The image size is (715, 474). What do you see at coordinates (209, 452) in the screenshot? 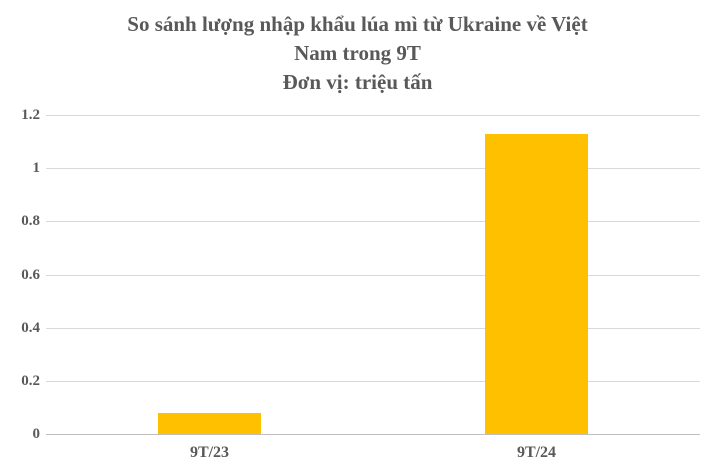
I see `x-tick-label: 9T/23` at bounding box center [209, 452].